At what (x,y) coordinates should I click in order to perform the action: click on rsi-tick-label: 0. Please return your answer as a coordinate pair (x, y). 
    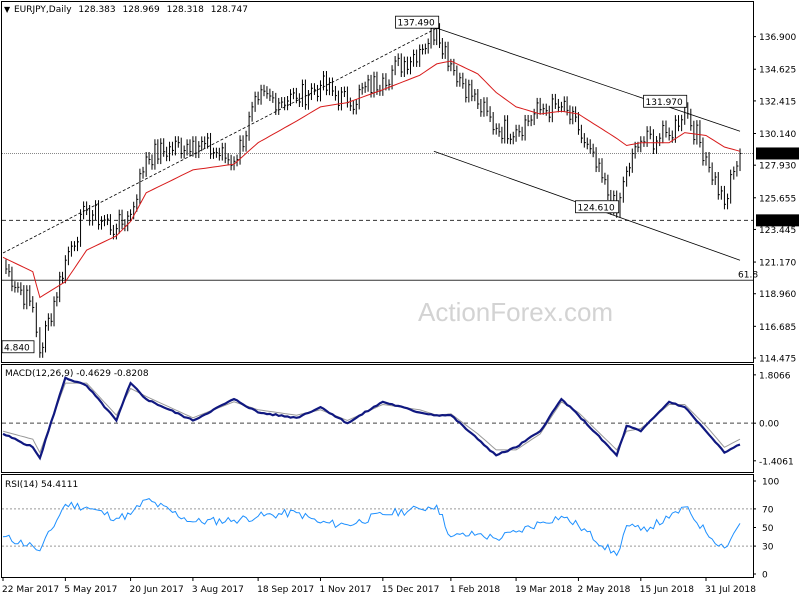
    Looking at the image, I should click on (765, 576).